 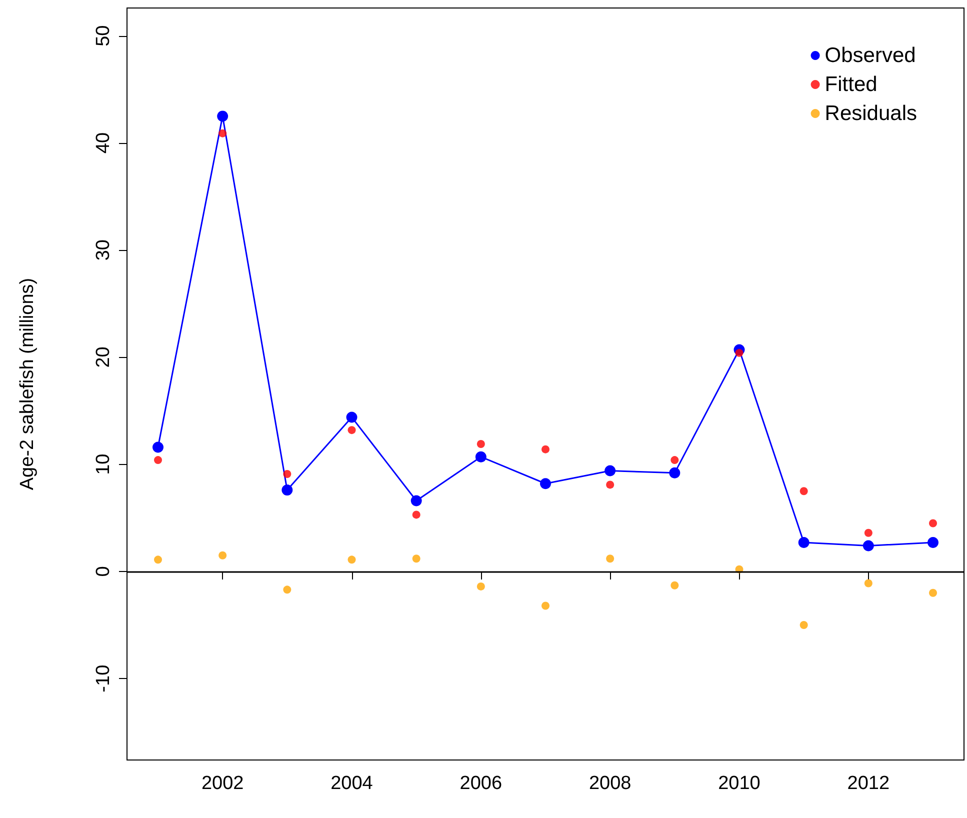 I want to click on y-tick-label: 10, so click(x=103, y=464).